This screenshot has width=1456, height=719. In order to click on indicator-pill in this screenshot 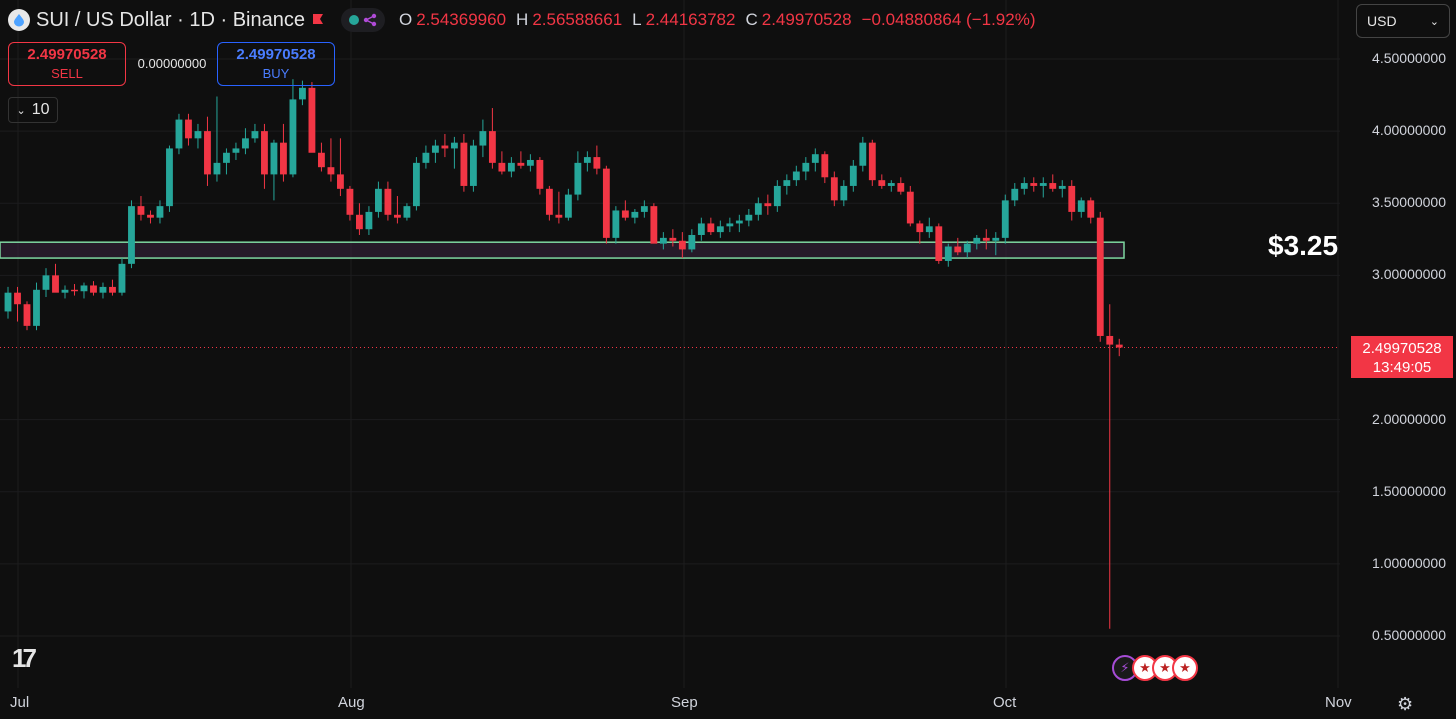, I will do `click(362, 20)`.